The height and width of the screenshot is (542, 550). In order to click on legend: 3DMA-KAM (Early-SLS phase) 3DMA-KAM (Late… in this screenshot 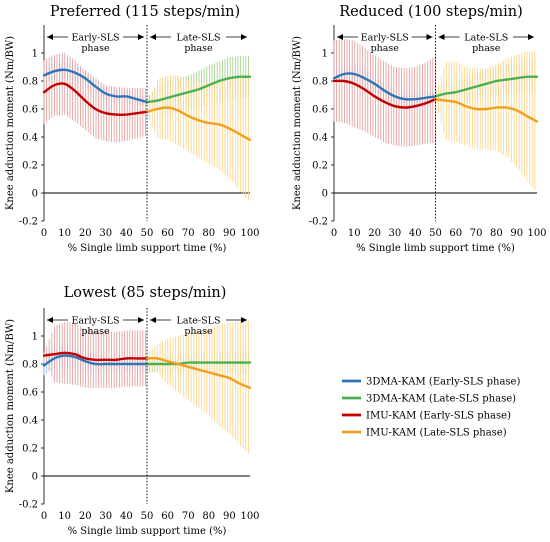, I will do `click(431, 408)`.